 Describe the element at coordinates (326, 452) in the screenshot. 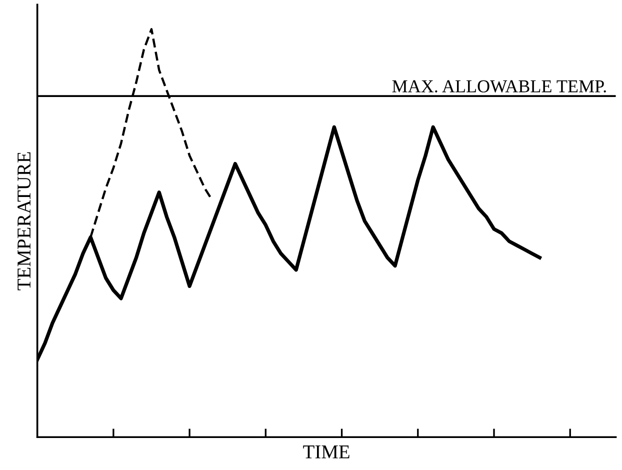

I see `x-axis-title: TIME` at that location.